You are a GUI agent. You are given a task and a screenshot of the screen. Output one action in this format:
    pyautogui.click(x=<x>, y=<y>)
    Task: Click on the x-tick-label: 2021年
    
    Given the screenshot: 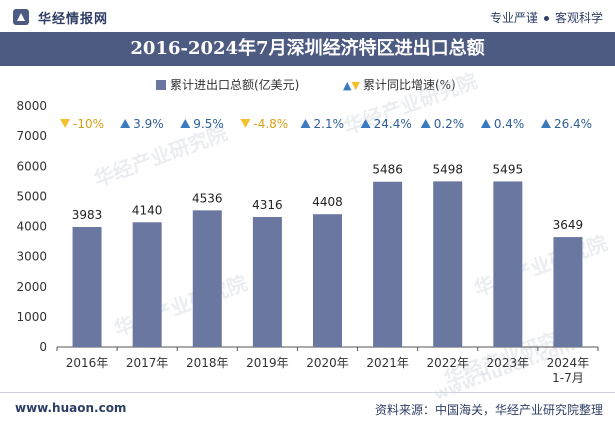 What is the action you would take?
    pyautogui.click(x=387, y=363)
    